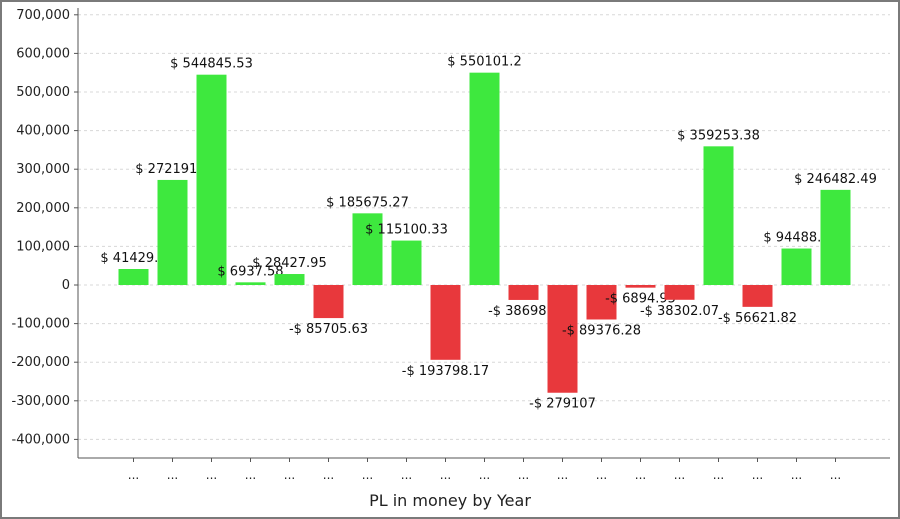  I want to click on data-label: -$ 89376.28, so click(601, 330).